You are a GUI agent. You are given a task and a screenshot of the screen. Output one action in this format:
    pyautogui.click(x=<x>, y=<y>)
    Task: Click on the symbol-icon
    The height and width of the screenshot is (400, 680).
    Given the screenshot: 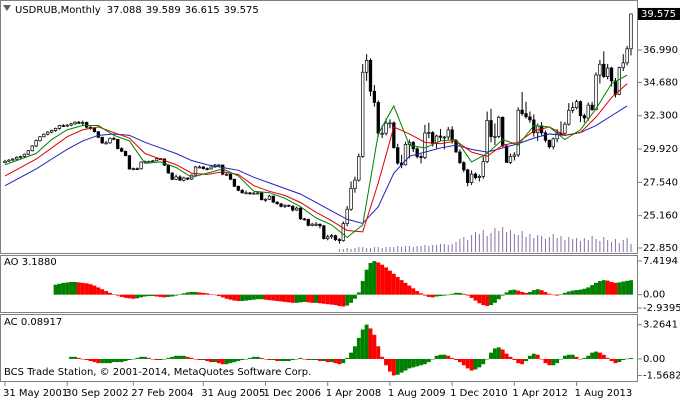 What is the action you would take?
    pyautogui.click(x=7, y=8)
    